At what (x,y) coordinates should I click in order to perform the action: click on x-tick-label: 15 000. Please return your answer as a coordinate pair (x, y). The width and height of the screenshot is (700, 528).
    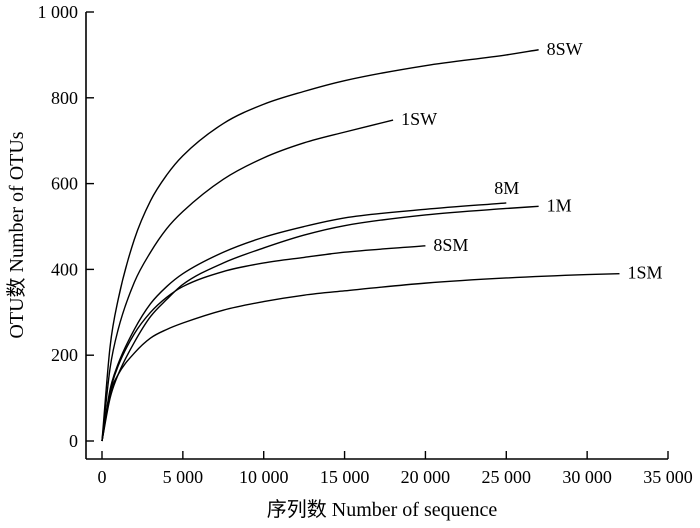
    Looking at the image, I should click on (345, 477).